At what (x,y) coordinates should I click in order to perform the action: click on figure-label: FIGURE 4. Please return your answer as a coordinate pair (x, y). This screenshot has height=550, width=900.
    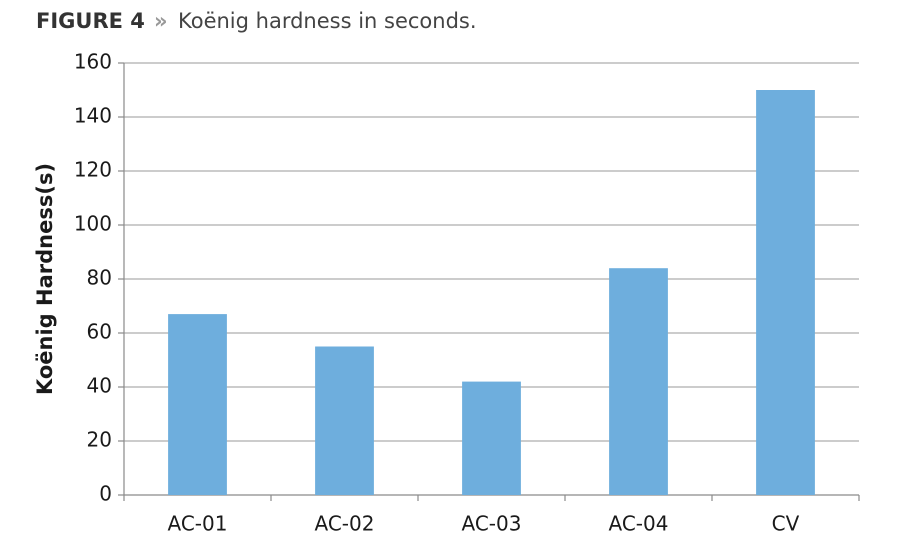
    Looking at the image, I should click on (90, 21).